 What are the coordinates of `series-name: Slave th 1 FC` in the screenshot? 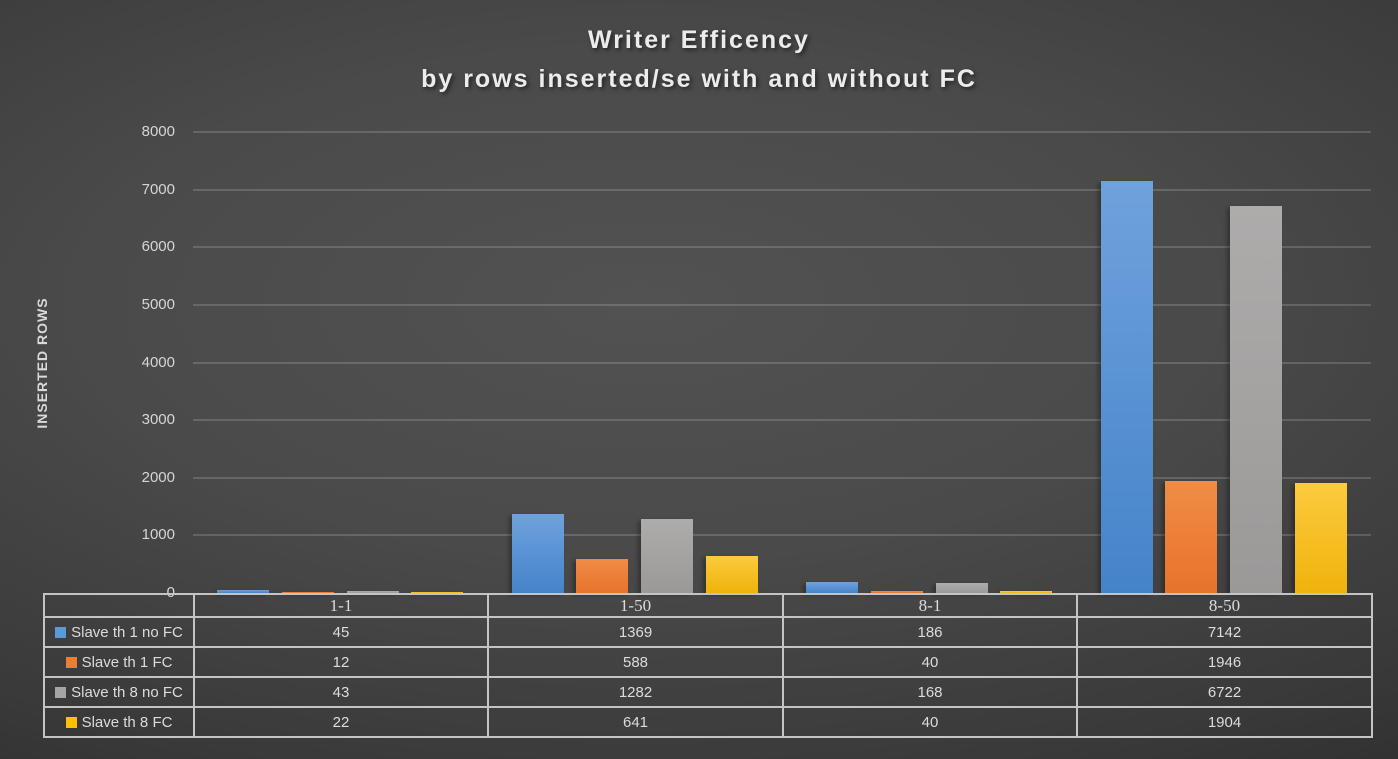 It's located at (127, 662).